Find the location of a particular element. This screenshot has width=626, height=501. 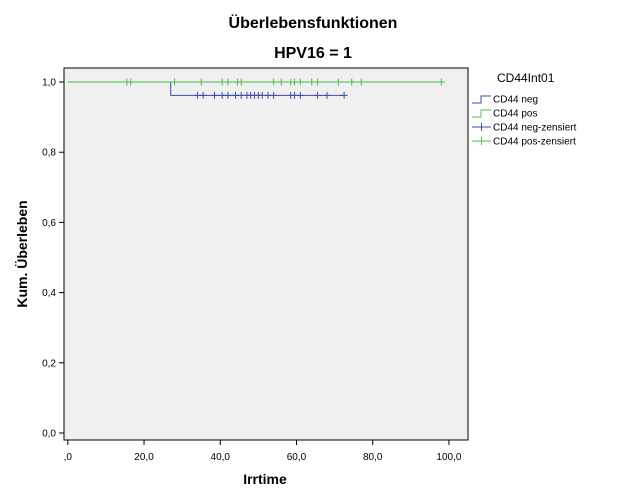

legend-label: CD44 neg is located at coordinates (515, 100).